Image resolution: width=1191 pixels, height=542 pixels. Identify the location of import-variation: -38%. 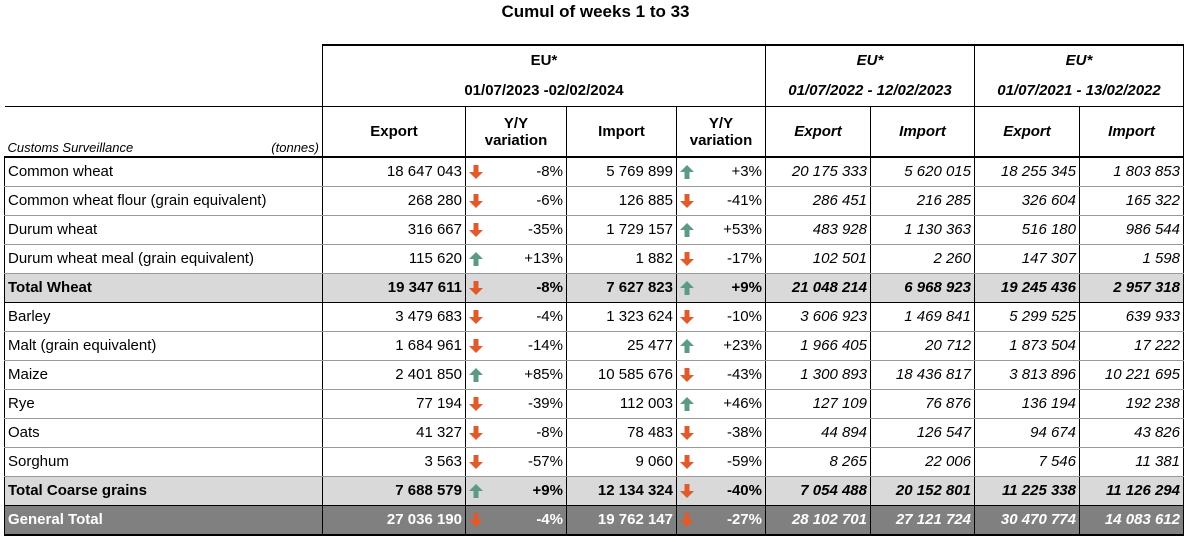
(732, 433).